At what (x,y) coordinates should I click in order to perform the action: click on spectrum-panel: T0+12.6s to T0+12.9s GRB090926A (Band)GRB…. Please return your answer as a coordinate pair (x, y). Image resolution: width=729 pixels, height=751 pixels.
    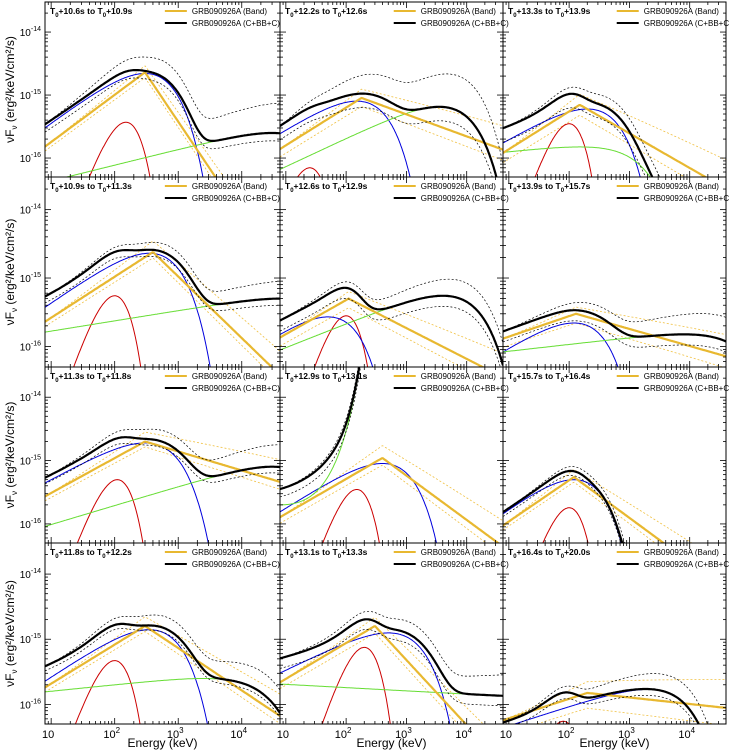
    Looking at the image, I should click on (394, 272).